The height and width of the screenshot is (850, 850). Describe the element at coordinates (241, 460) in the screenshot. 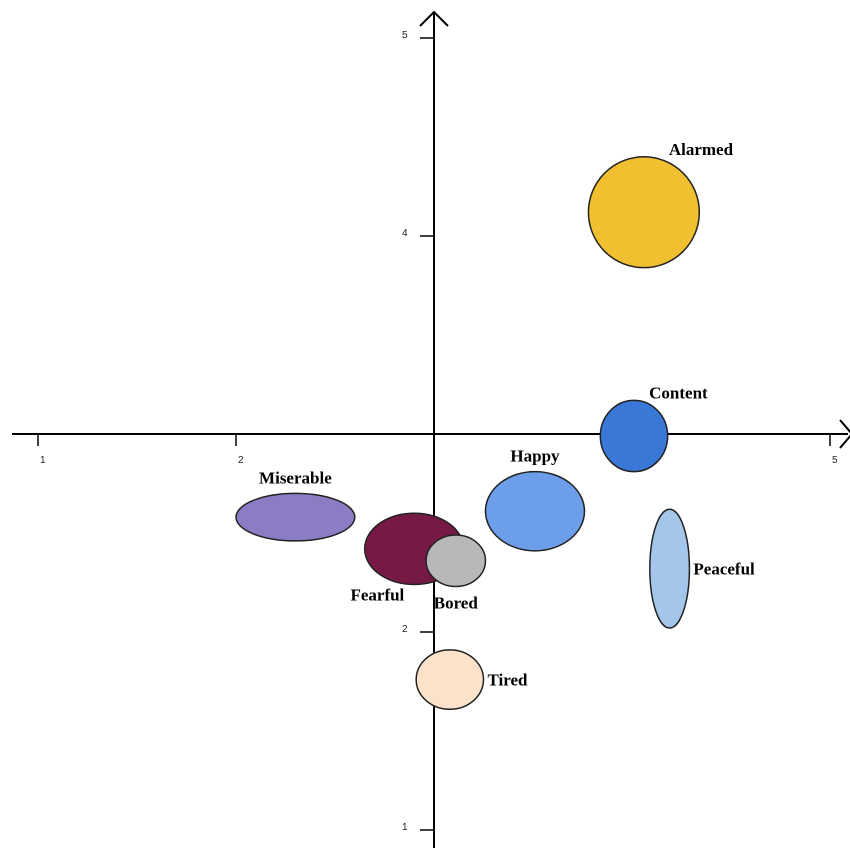

I see `x-tick-label: 2` at that location.